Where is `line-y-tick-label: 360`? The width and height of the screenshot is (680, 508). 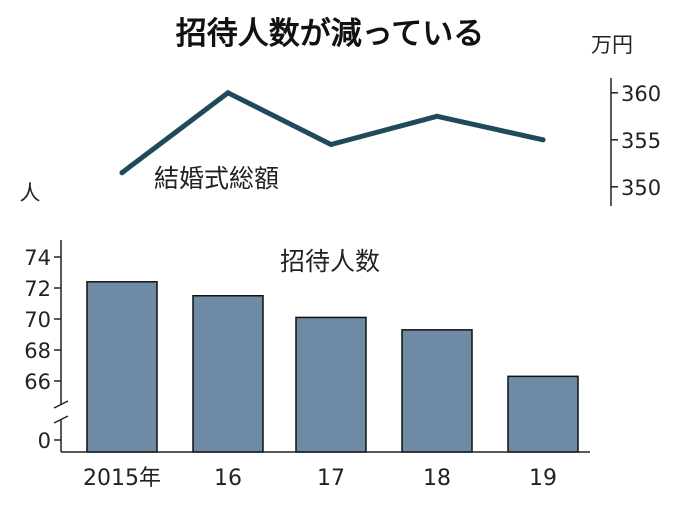
line-y-tick-label: 360 is located at coordinates (641, 94).